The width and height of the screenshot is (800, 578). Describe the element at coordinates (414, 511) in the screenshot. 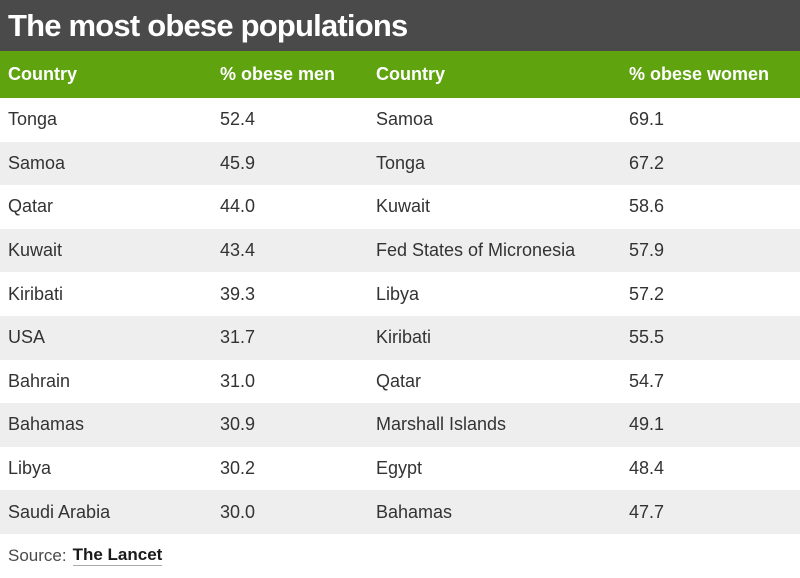

I see `women-country-cell: Bahamas` at that location.